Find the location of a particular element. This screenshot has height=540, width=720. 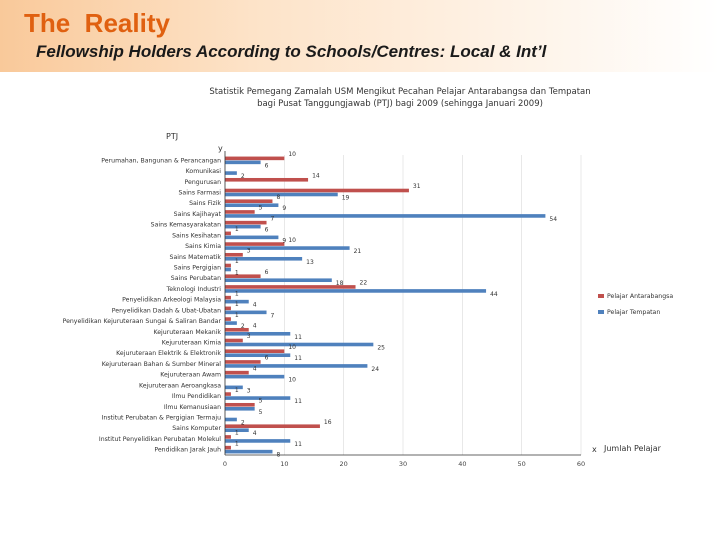

category-label: Sains Kesihatan is located at coordinates (196, 235).